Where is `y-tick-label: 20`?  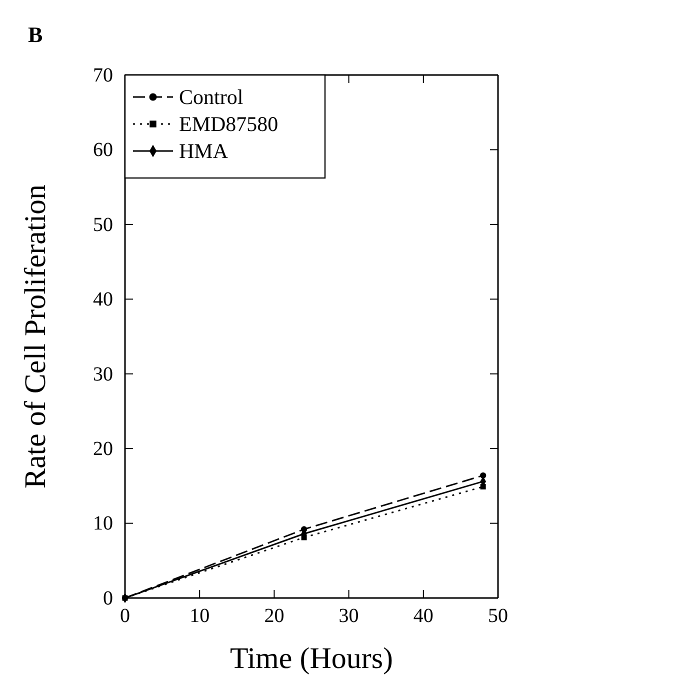 y-tick-label: 20 is located at coordinates (103, 449).